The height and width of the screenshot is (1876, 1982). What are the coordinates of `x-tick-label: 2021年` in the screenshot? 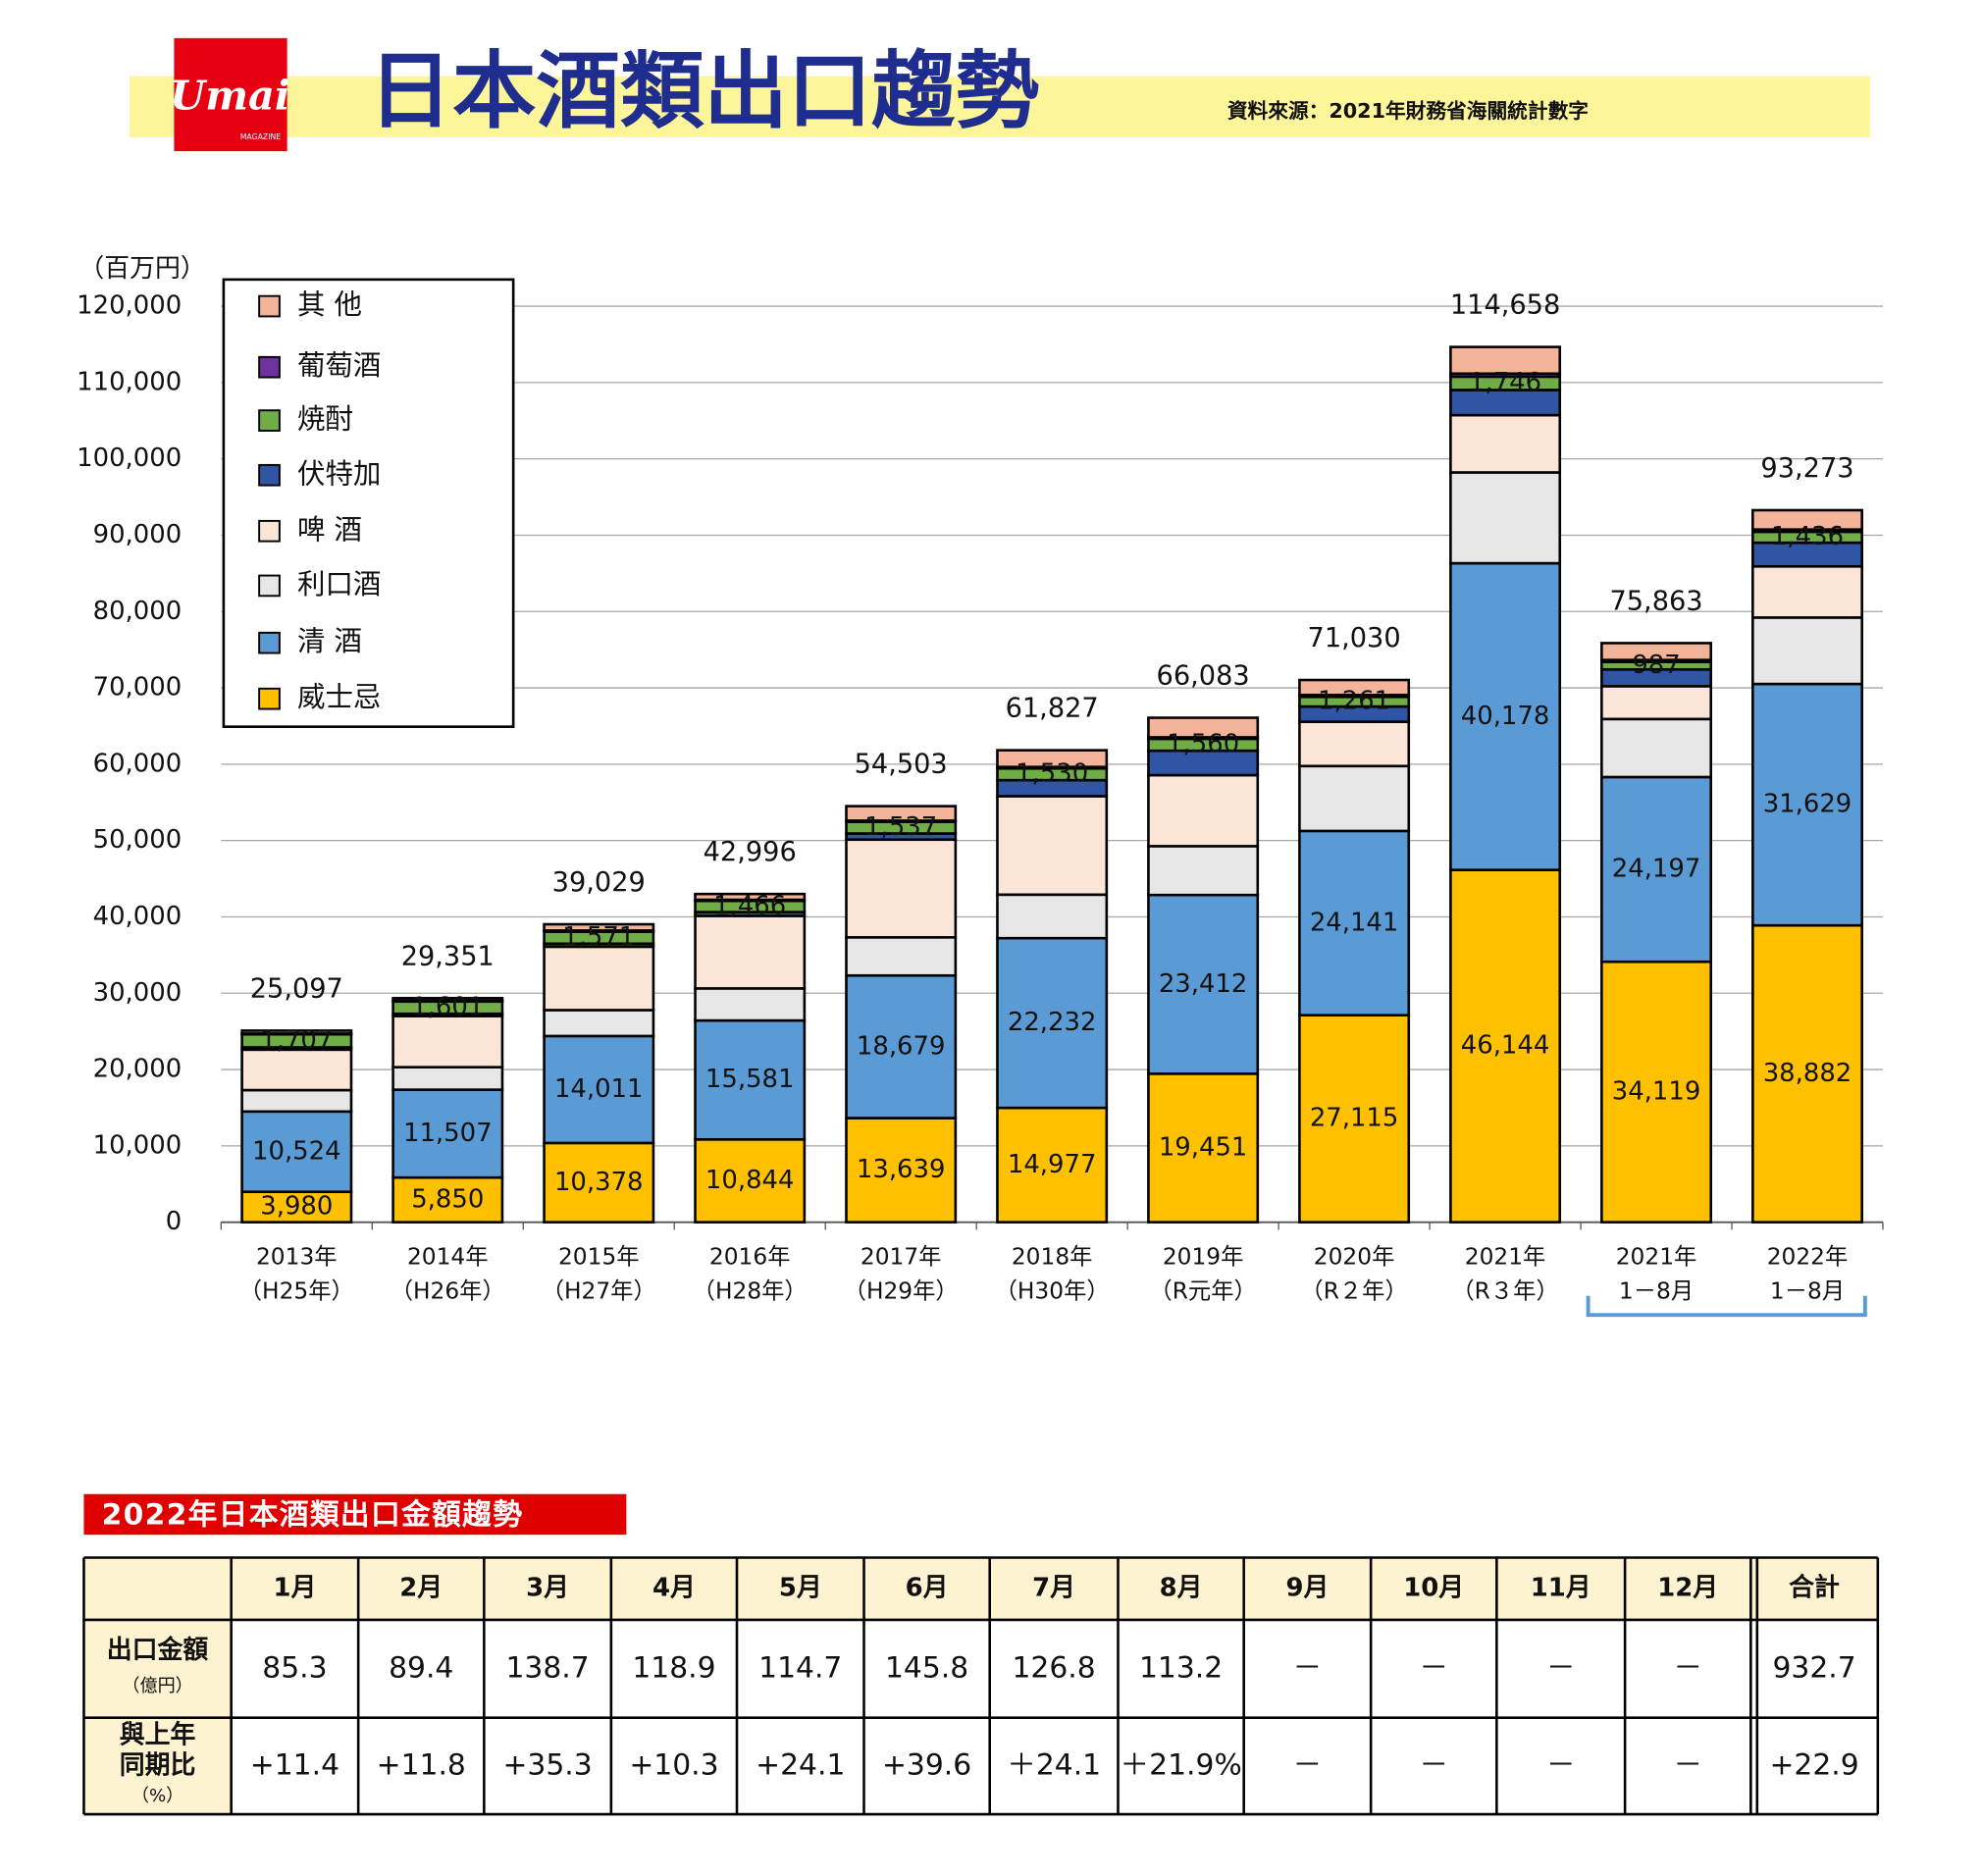 It's located at (1506, 1256).